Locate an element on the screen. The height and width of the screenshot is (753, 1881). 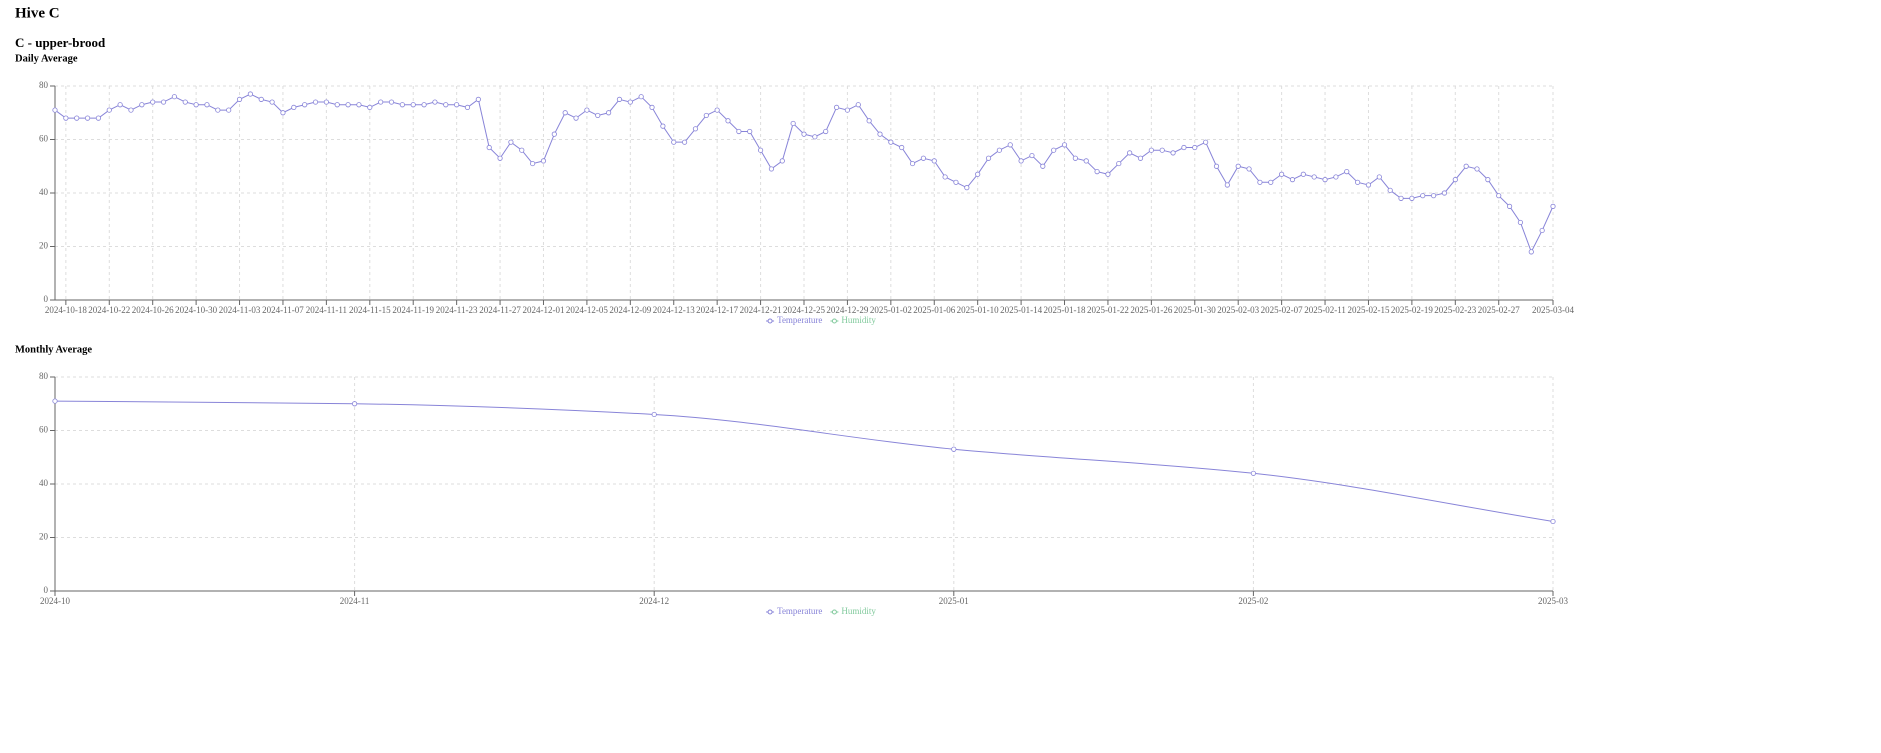
y-tick-label: 20 is located at coordinates (44, 246).